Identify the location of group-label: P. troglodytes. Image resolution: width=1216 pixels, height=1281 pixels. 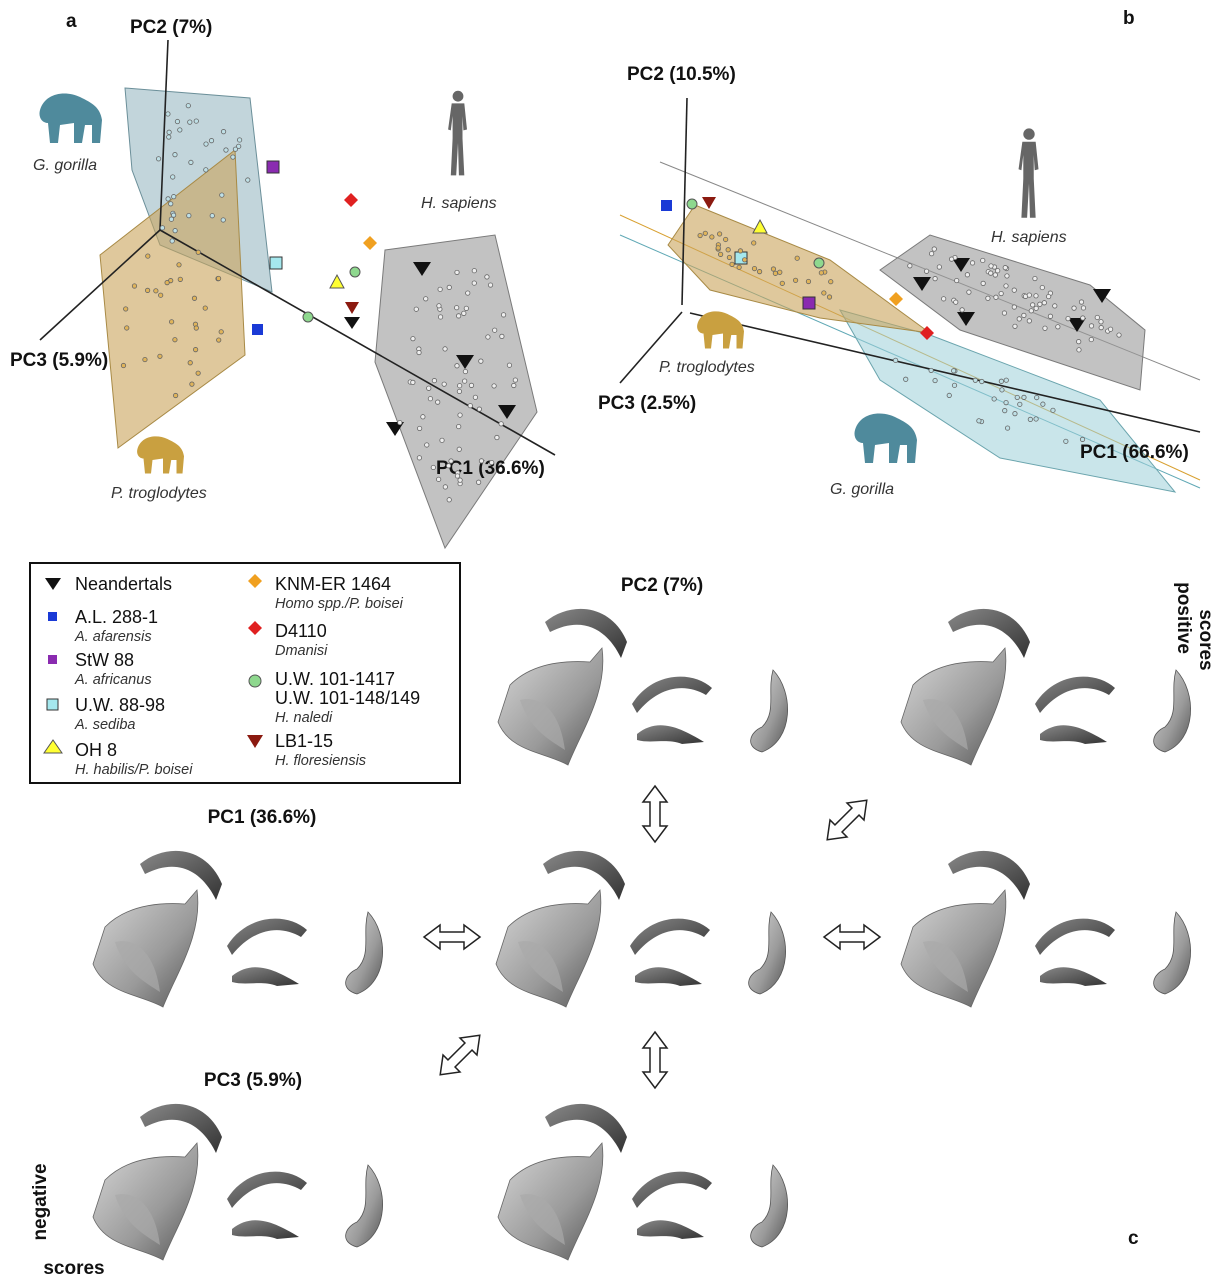
(159, 493).